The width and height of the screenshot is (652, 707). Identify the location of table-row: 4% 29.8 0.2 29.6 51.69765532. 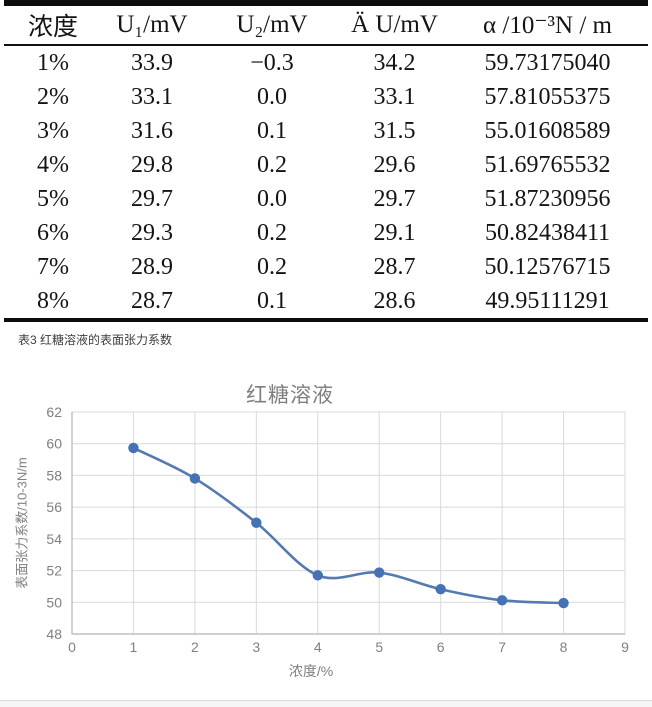
(326, 165).